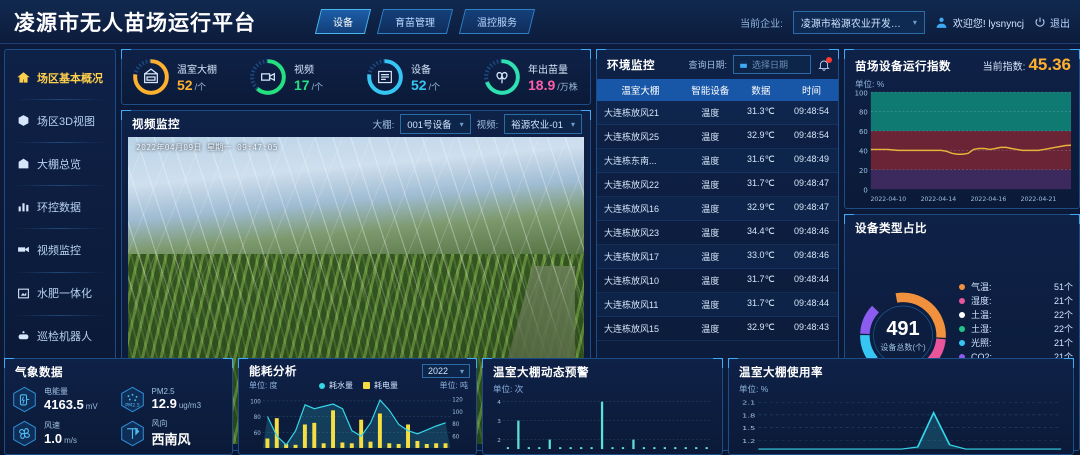 The image size is (1080, 455). What do you see at coordinates (60, 163) in the screenshot?
I see `sidebar-item-greenhouse-overview: 大棚总览` at bounding box center [60, 163].